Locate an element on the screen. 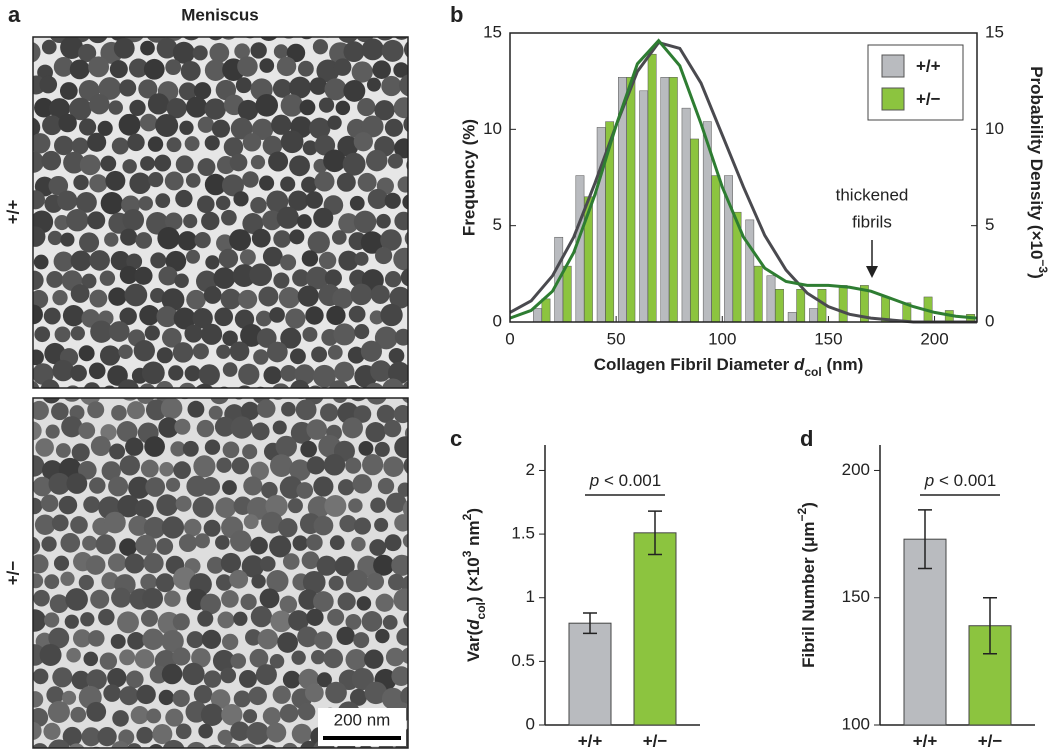  label-part: (nm) is located at coordinates (843, 364).